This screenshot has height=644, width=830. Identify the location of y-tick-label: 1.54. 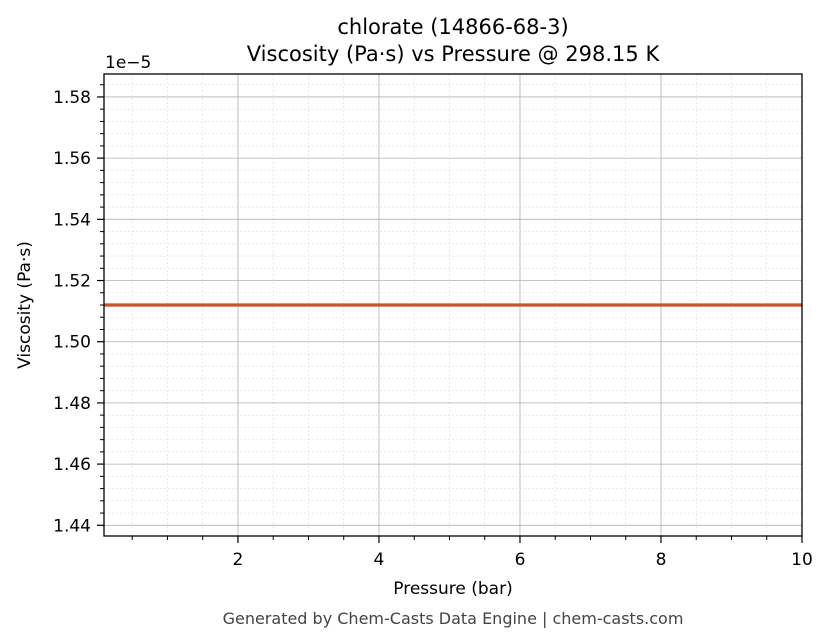
(72, 220).